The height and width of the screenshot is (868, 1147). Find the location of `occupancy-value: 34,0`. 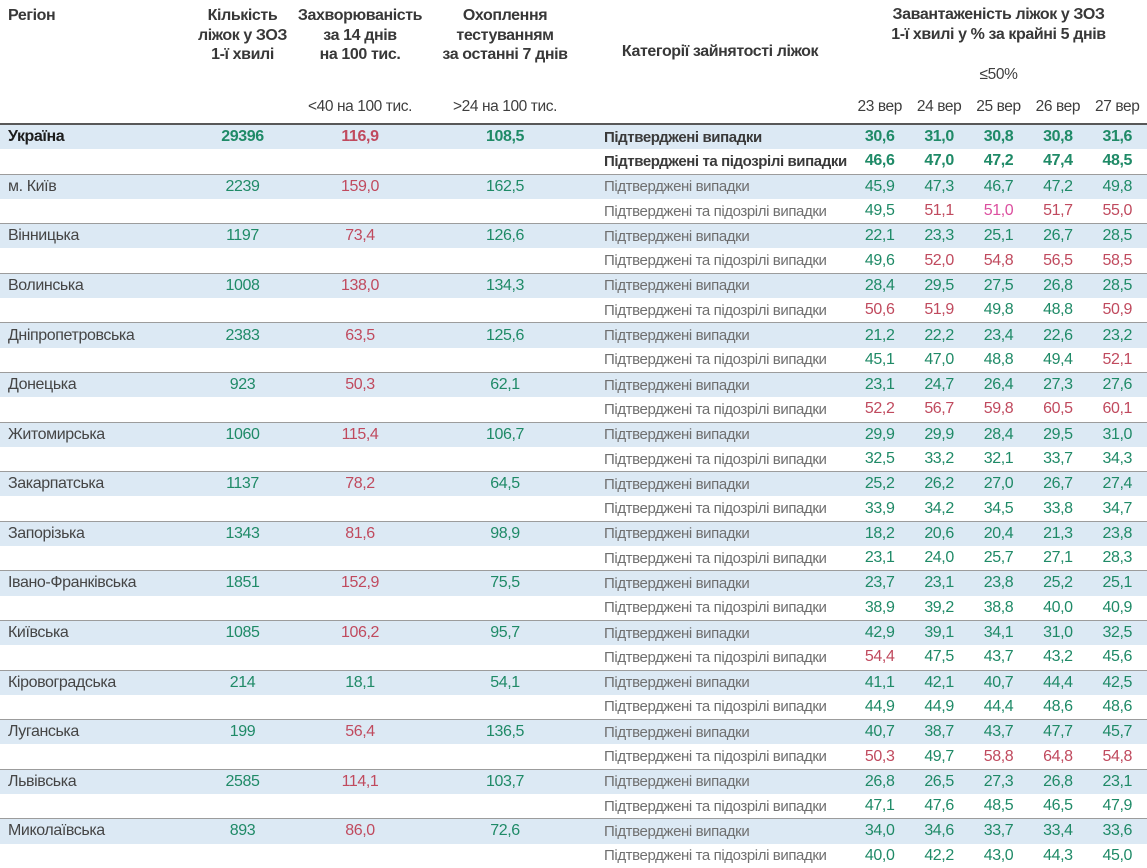

occupancy-value: 34,0 is located at coordinates (879, 831).